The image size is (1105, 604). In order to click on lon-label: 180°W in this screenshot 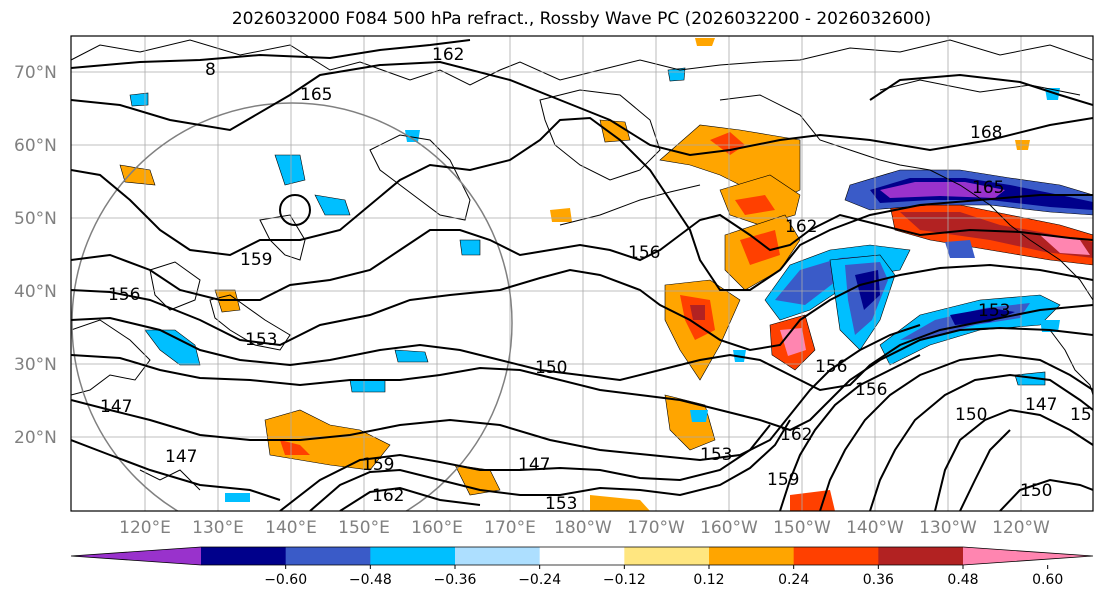, I will do `click(583, 528)`.